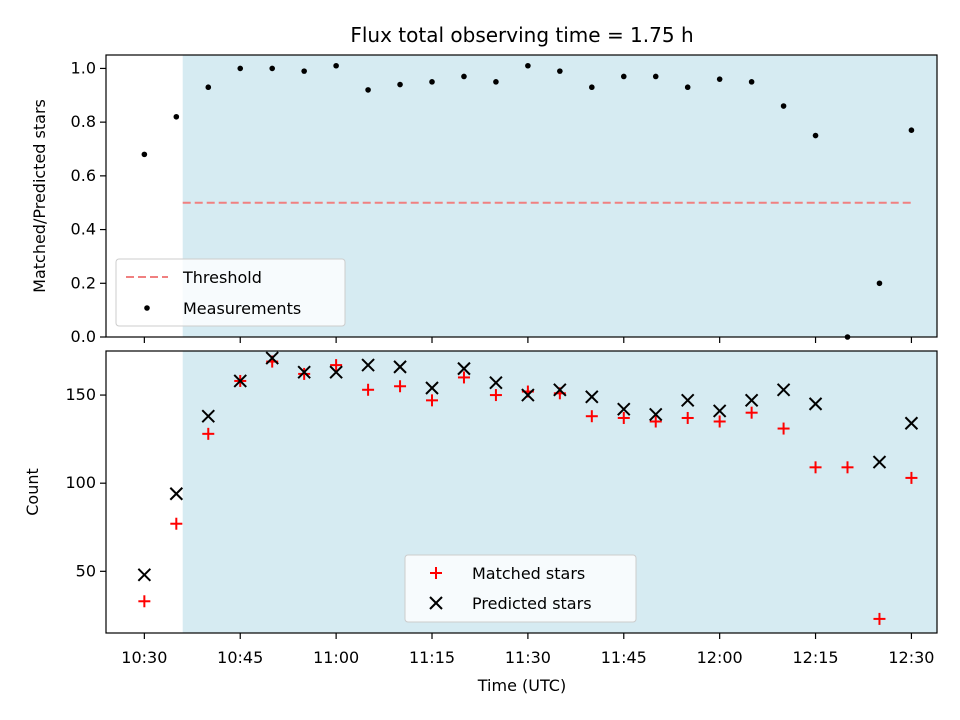 Image resolution: width=960 pixels, height=720 pixels. What do you see at coordinates (242, 308) in the screenshot?
I see `legend-measurements-label: Measurements` at bounding box center [242, 308].